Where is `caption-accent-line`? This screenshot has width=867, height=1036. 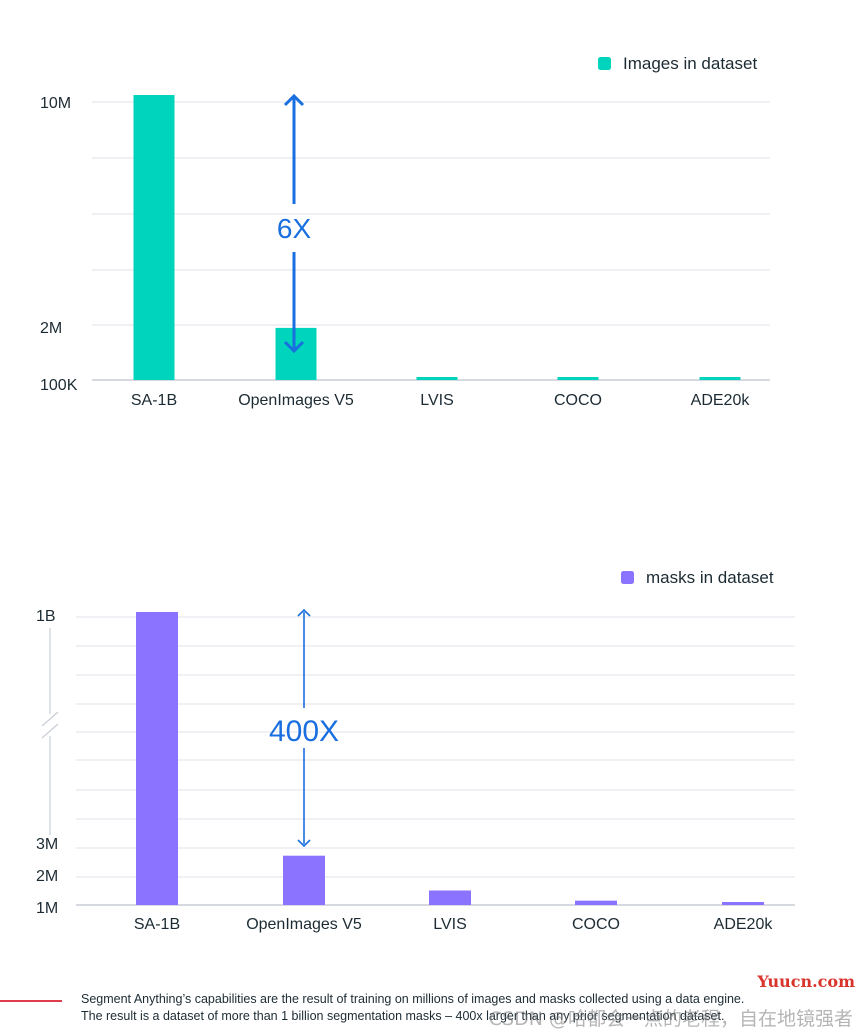 caption-accent-line is located at coordinates (31, 1001).